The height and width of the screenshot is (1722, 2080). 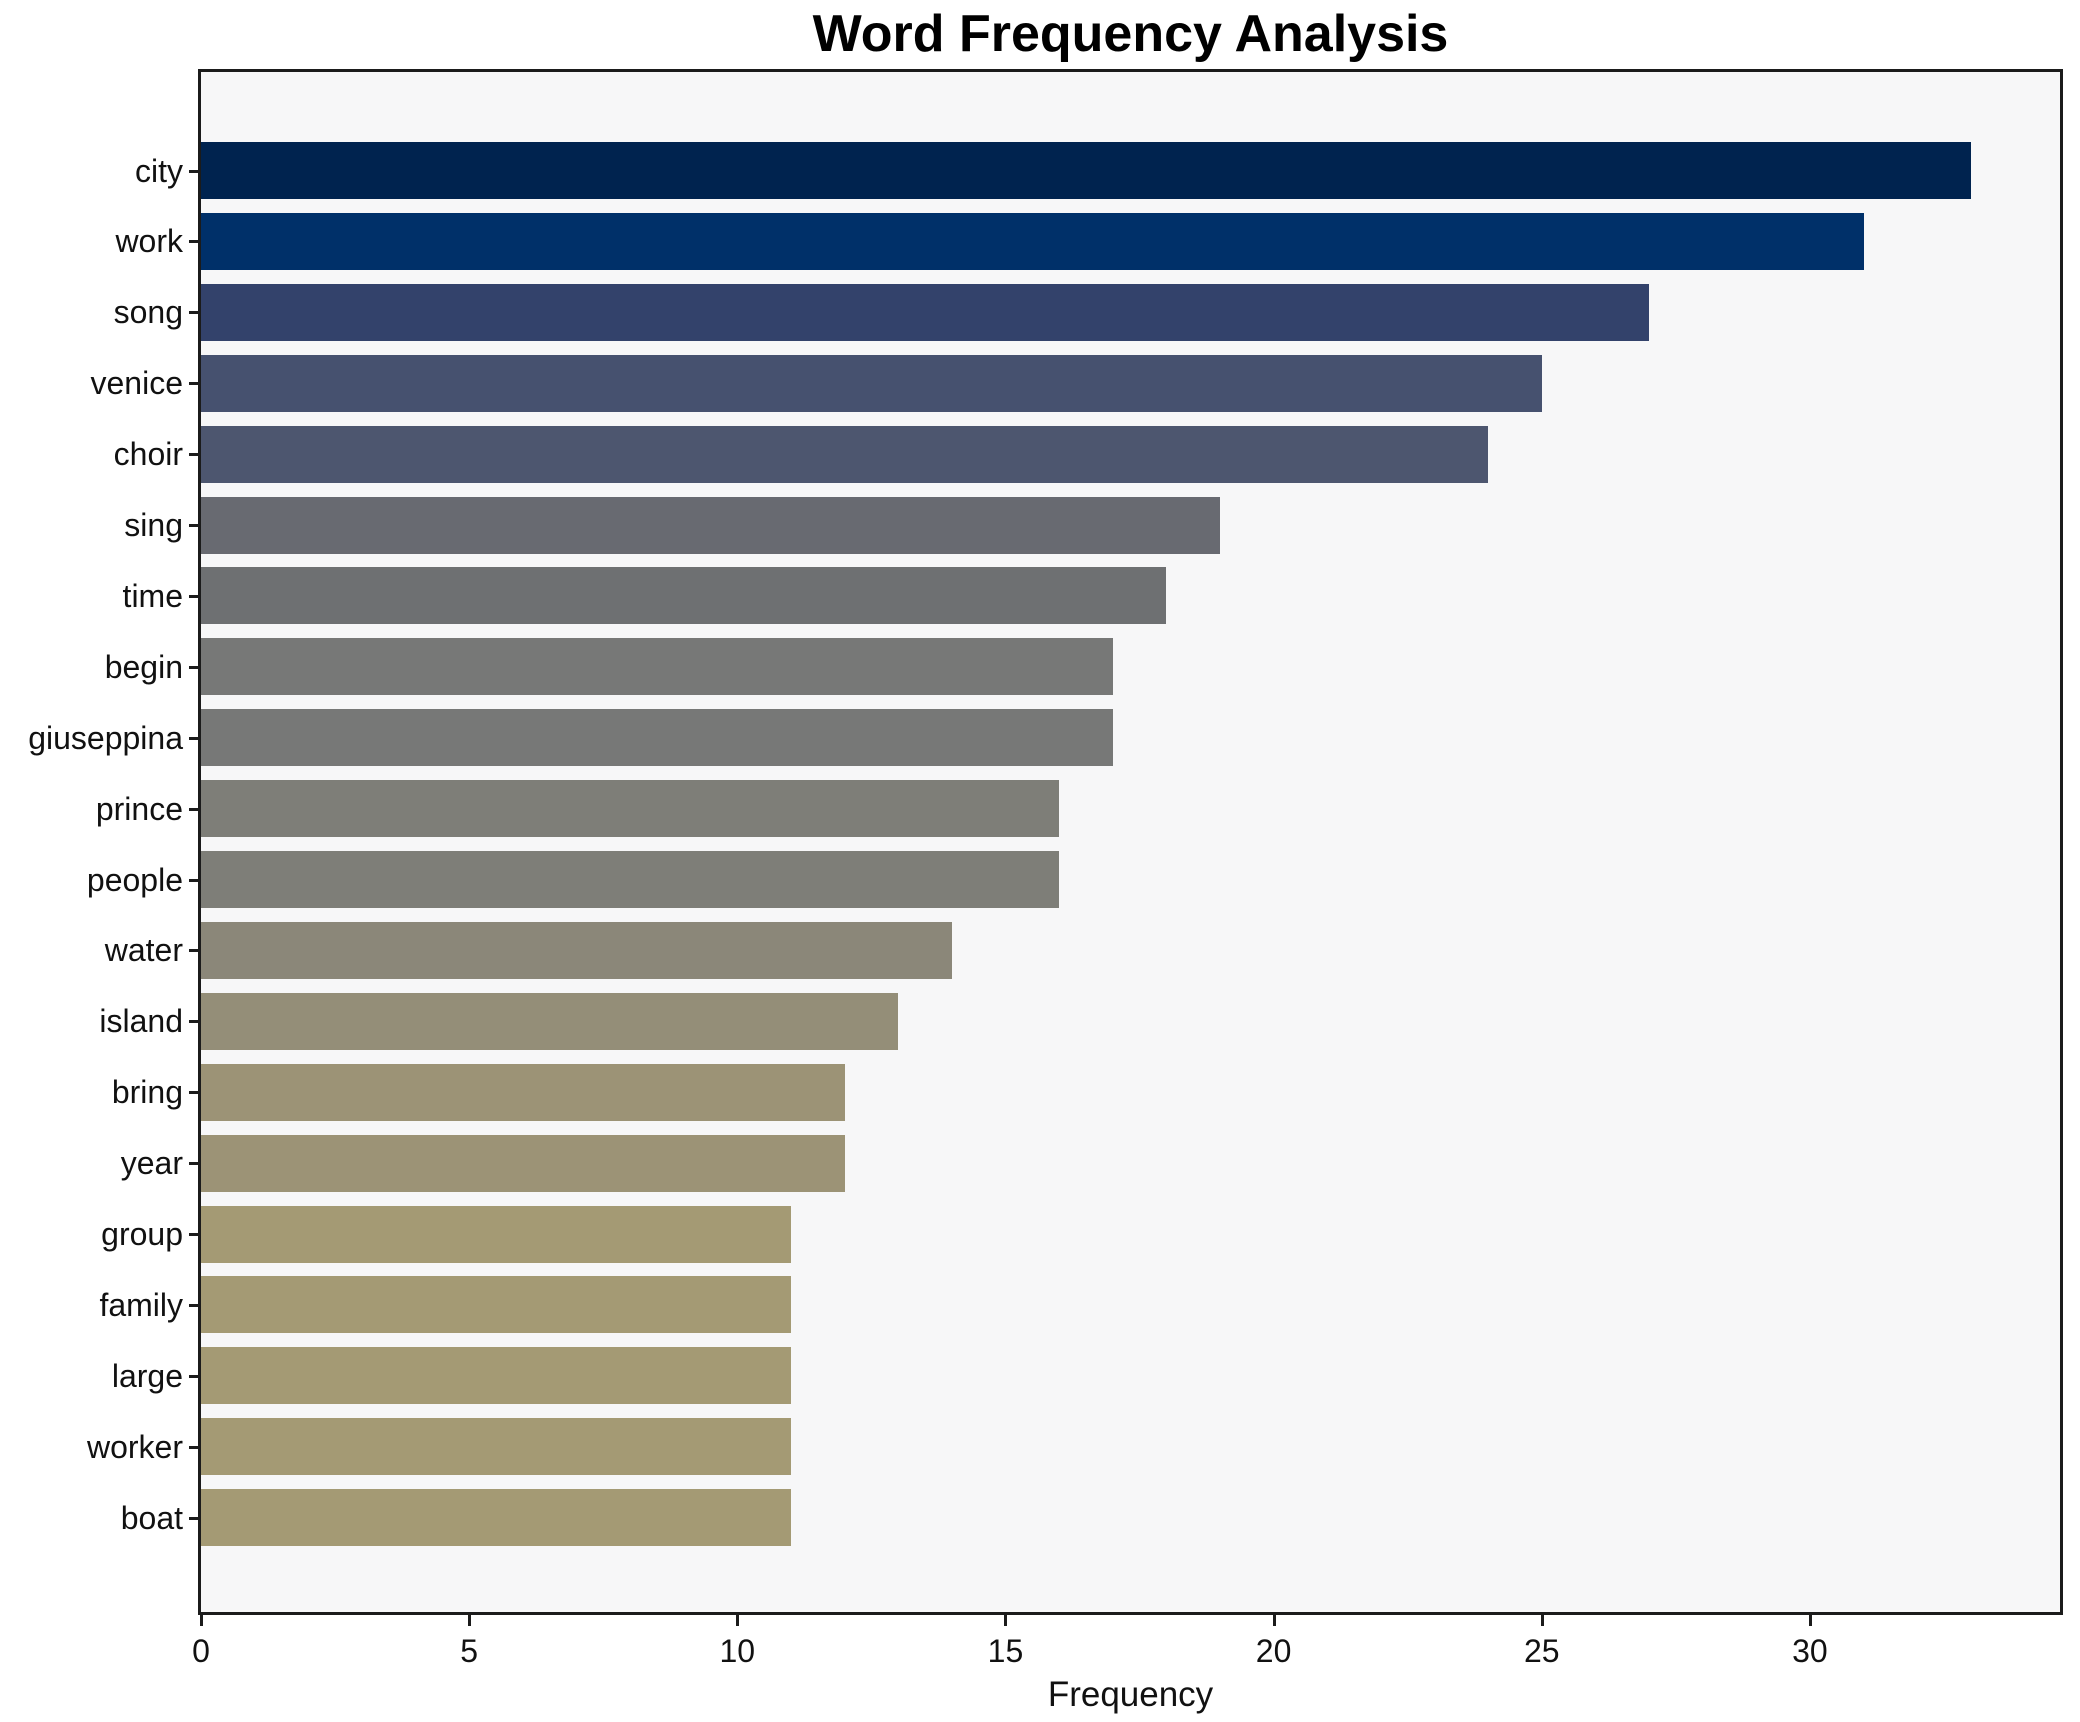 What do you see at coordinates (1032, 241) in the screenshot?
I see `bar-work` at bounding box center [1032, 241].